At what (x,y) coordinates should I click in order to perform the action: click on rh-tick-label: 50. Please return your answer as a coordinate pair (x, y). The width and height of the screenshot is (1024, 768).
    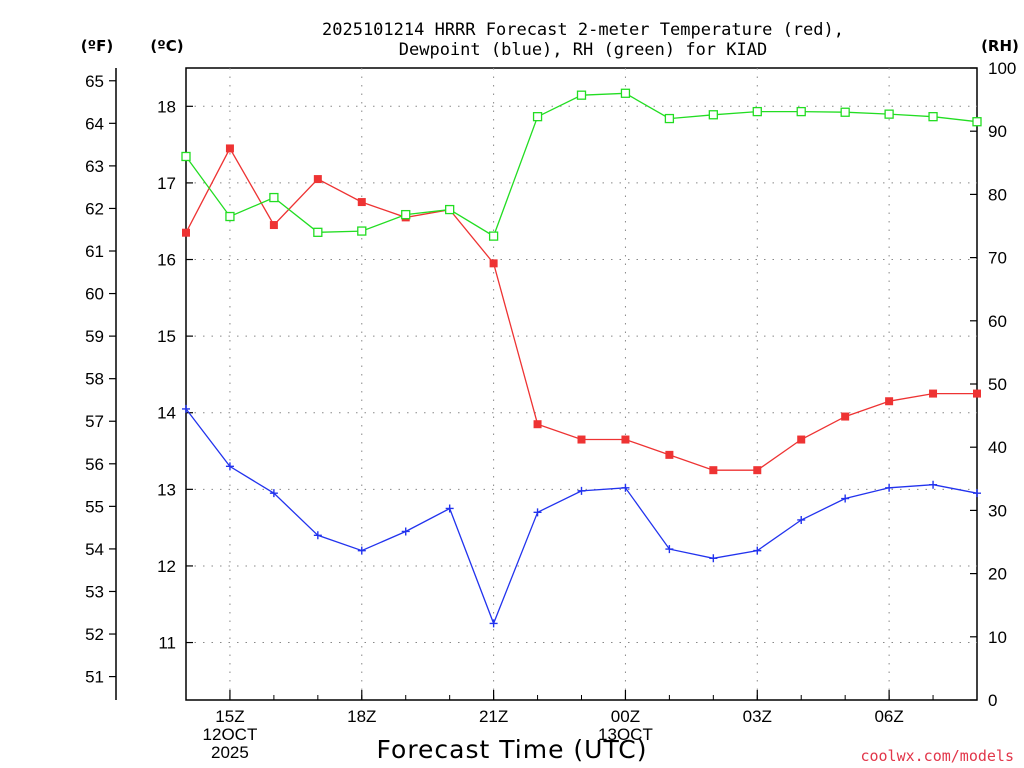
    Looking at the image, I should click on (997, 384).